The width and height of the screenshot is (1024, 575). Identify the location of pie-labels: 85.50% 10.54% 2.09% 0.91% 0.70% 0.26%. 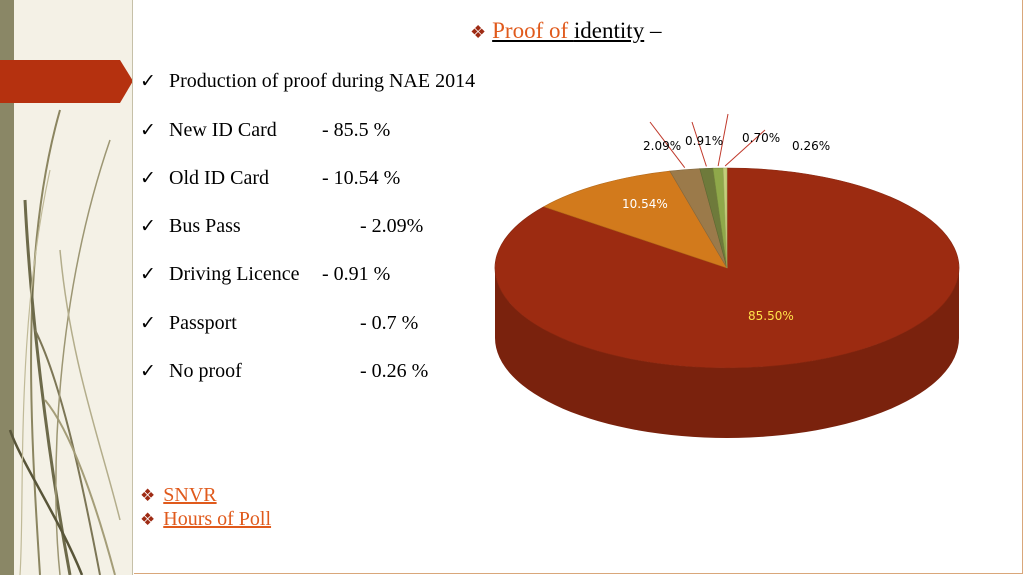
(726, 227).